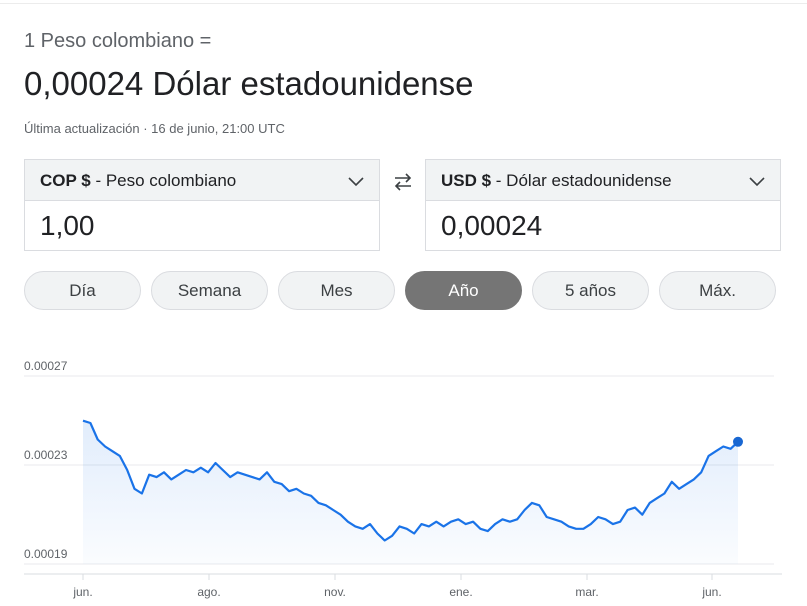 The image size is (807, 606). Describe the element at coordinates (466, 180) in the screenshot. I see `to-currency-code: USD $` at that location.